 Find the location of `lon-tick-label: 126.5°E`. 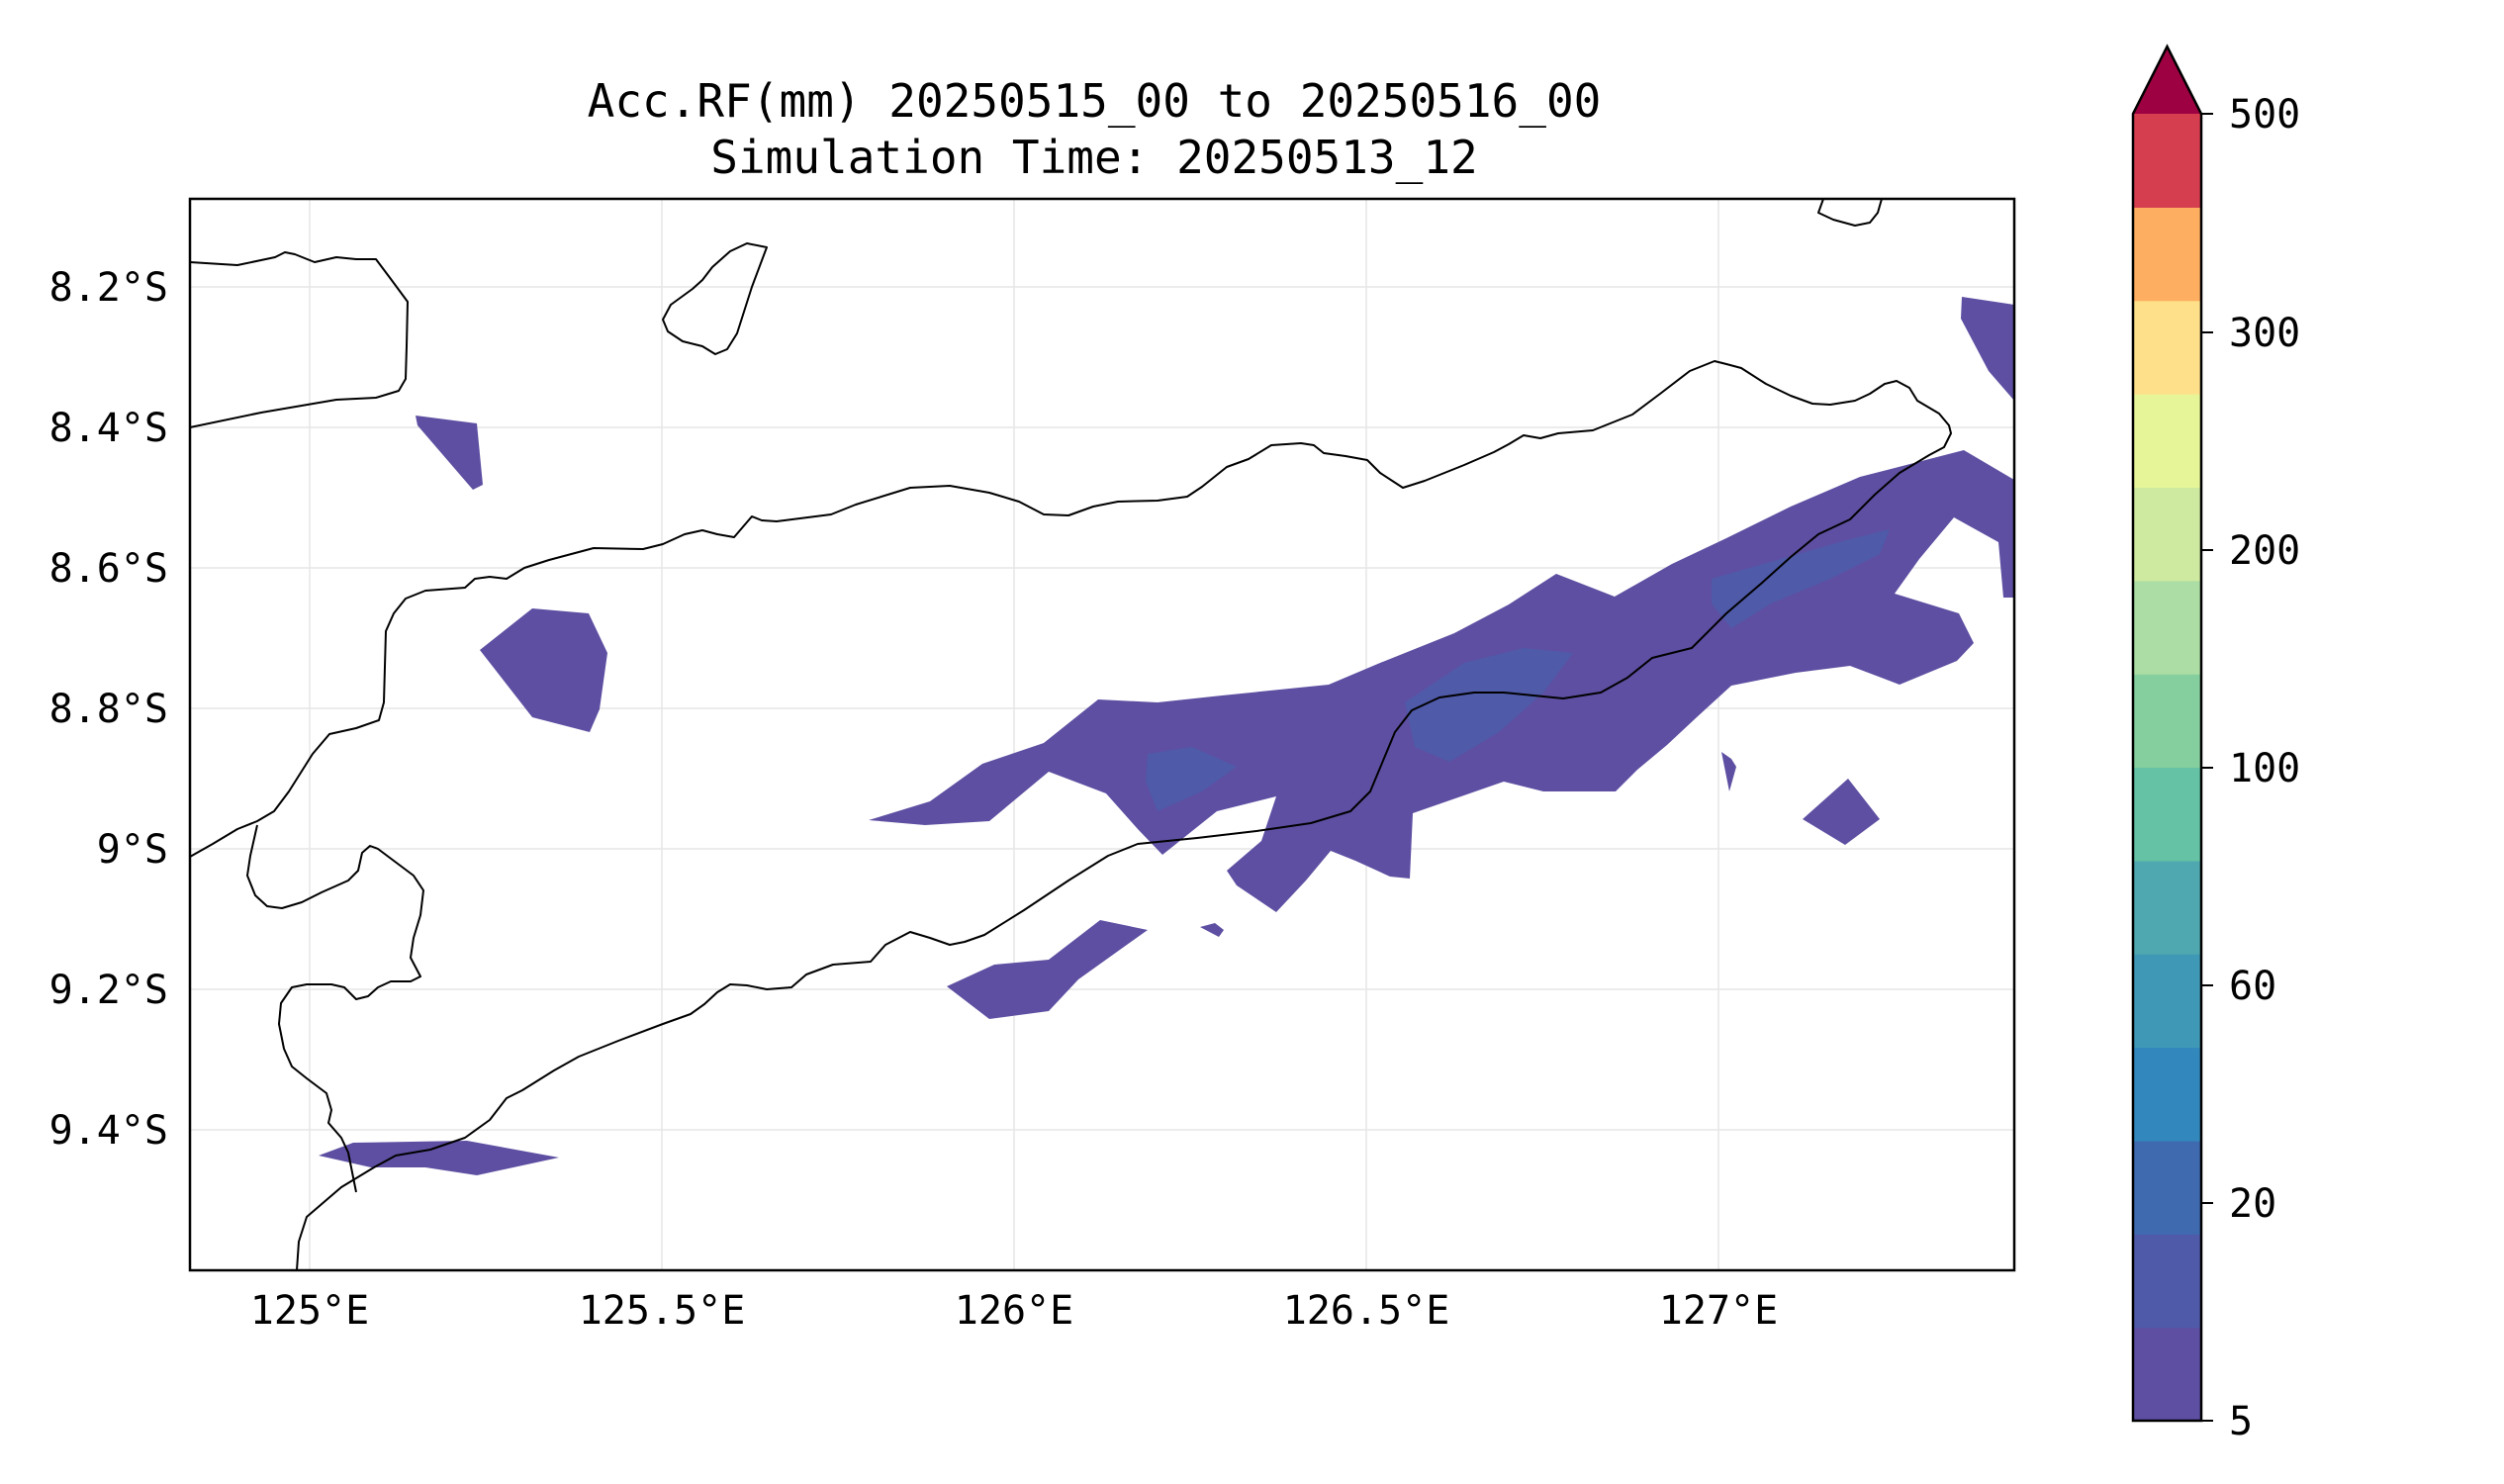

lon-tick-label: 126.5°E is located at coordinates (1366, 1311).